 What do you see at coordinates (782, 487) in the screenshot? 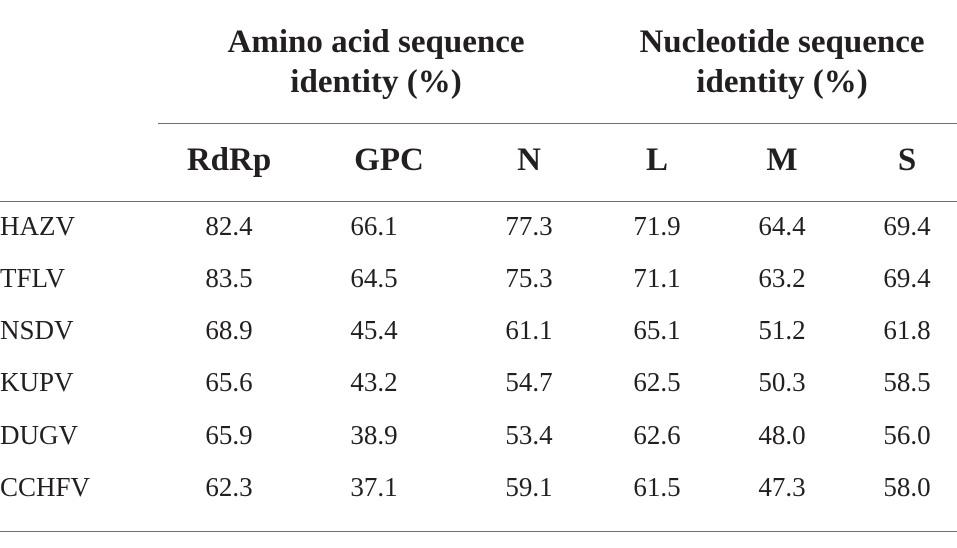
I see `table-cell: 47.3` at bounding box center [782, 487].